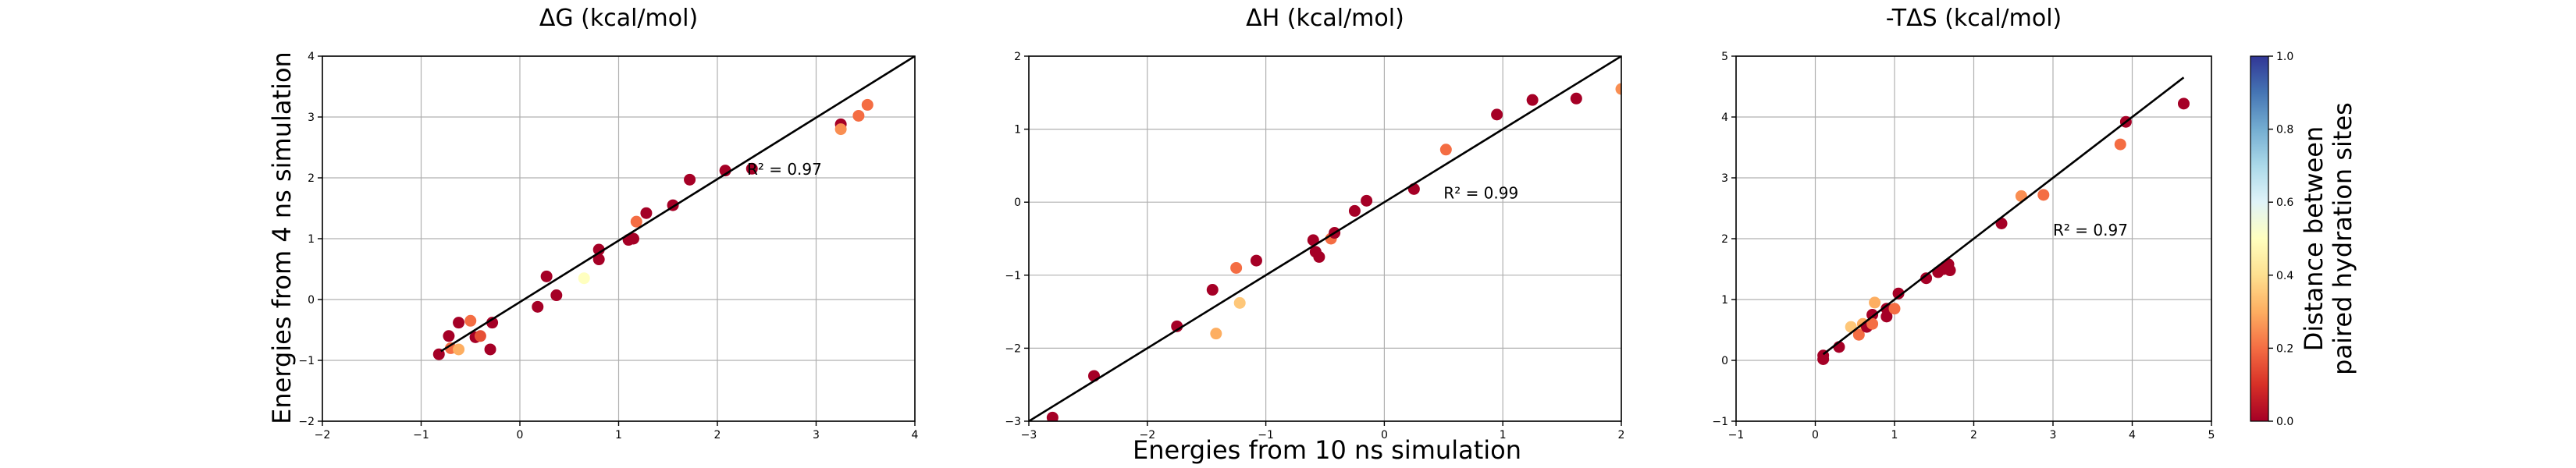 Image resolution: width=2576 pixels, height=468 pixels. What do you see at coordinates (1724, 57) in the screenshot?
I see `y-tick-label: 5` at bounding box center [1724, 57].